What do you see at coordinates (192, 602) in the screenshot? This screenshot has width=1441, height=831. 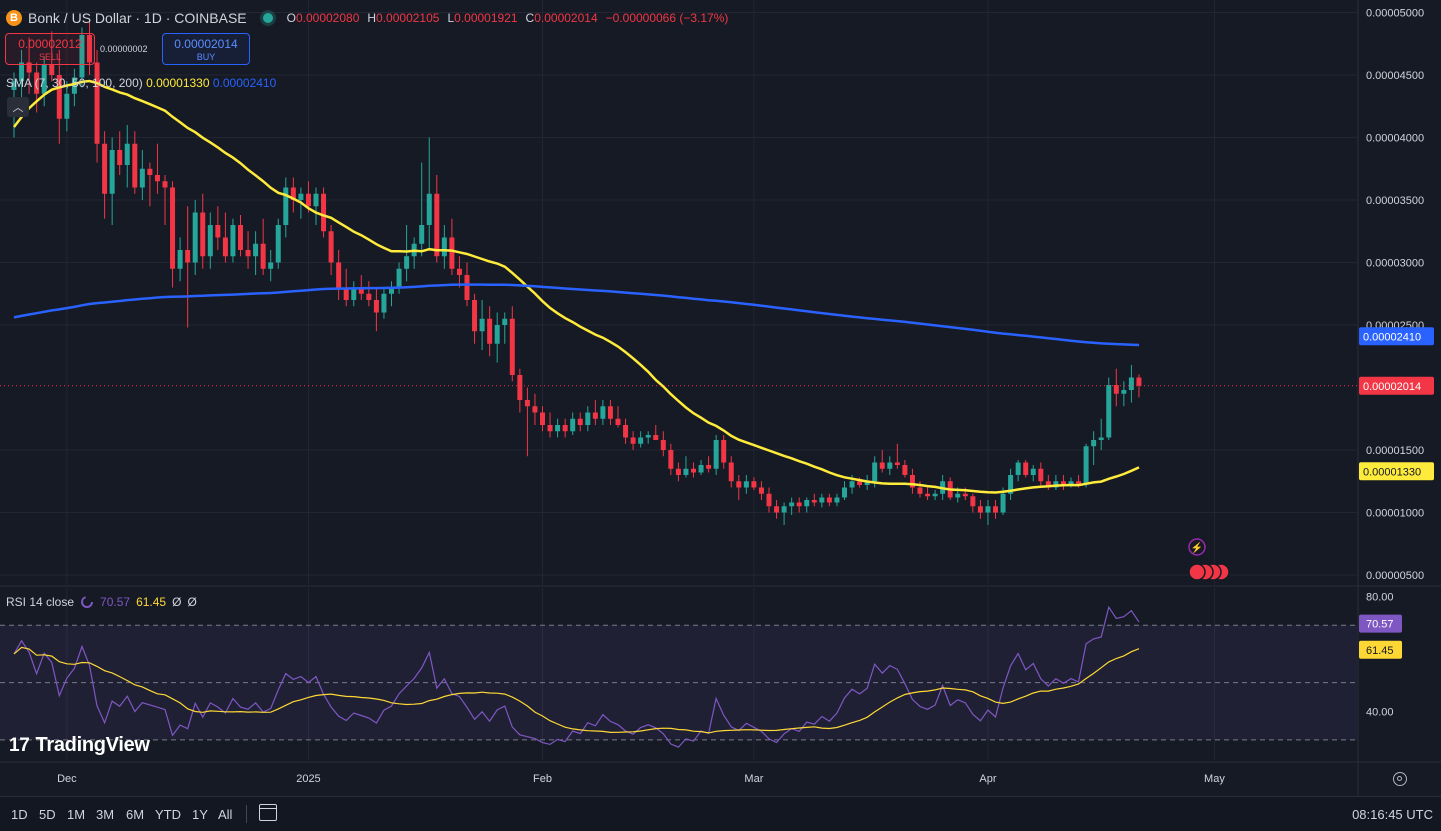 I see `rsi-legend-empty-2: Ø` at bounding box center [192, 602].